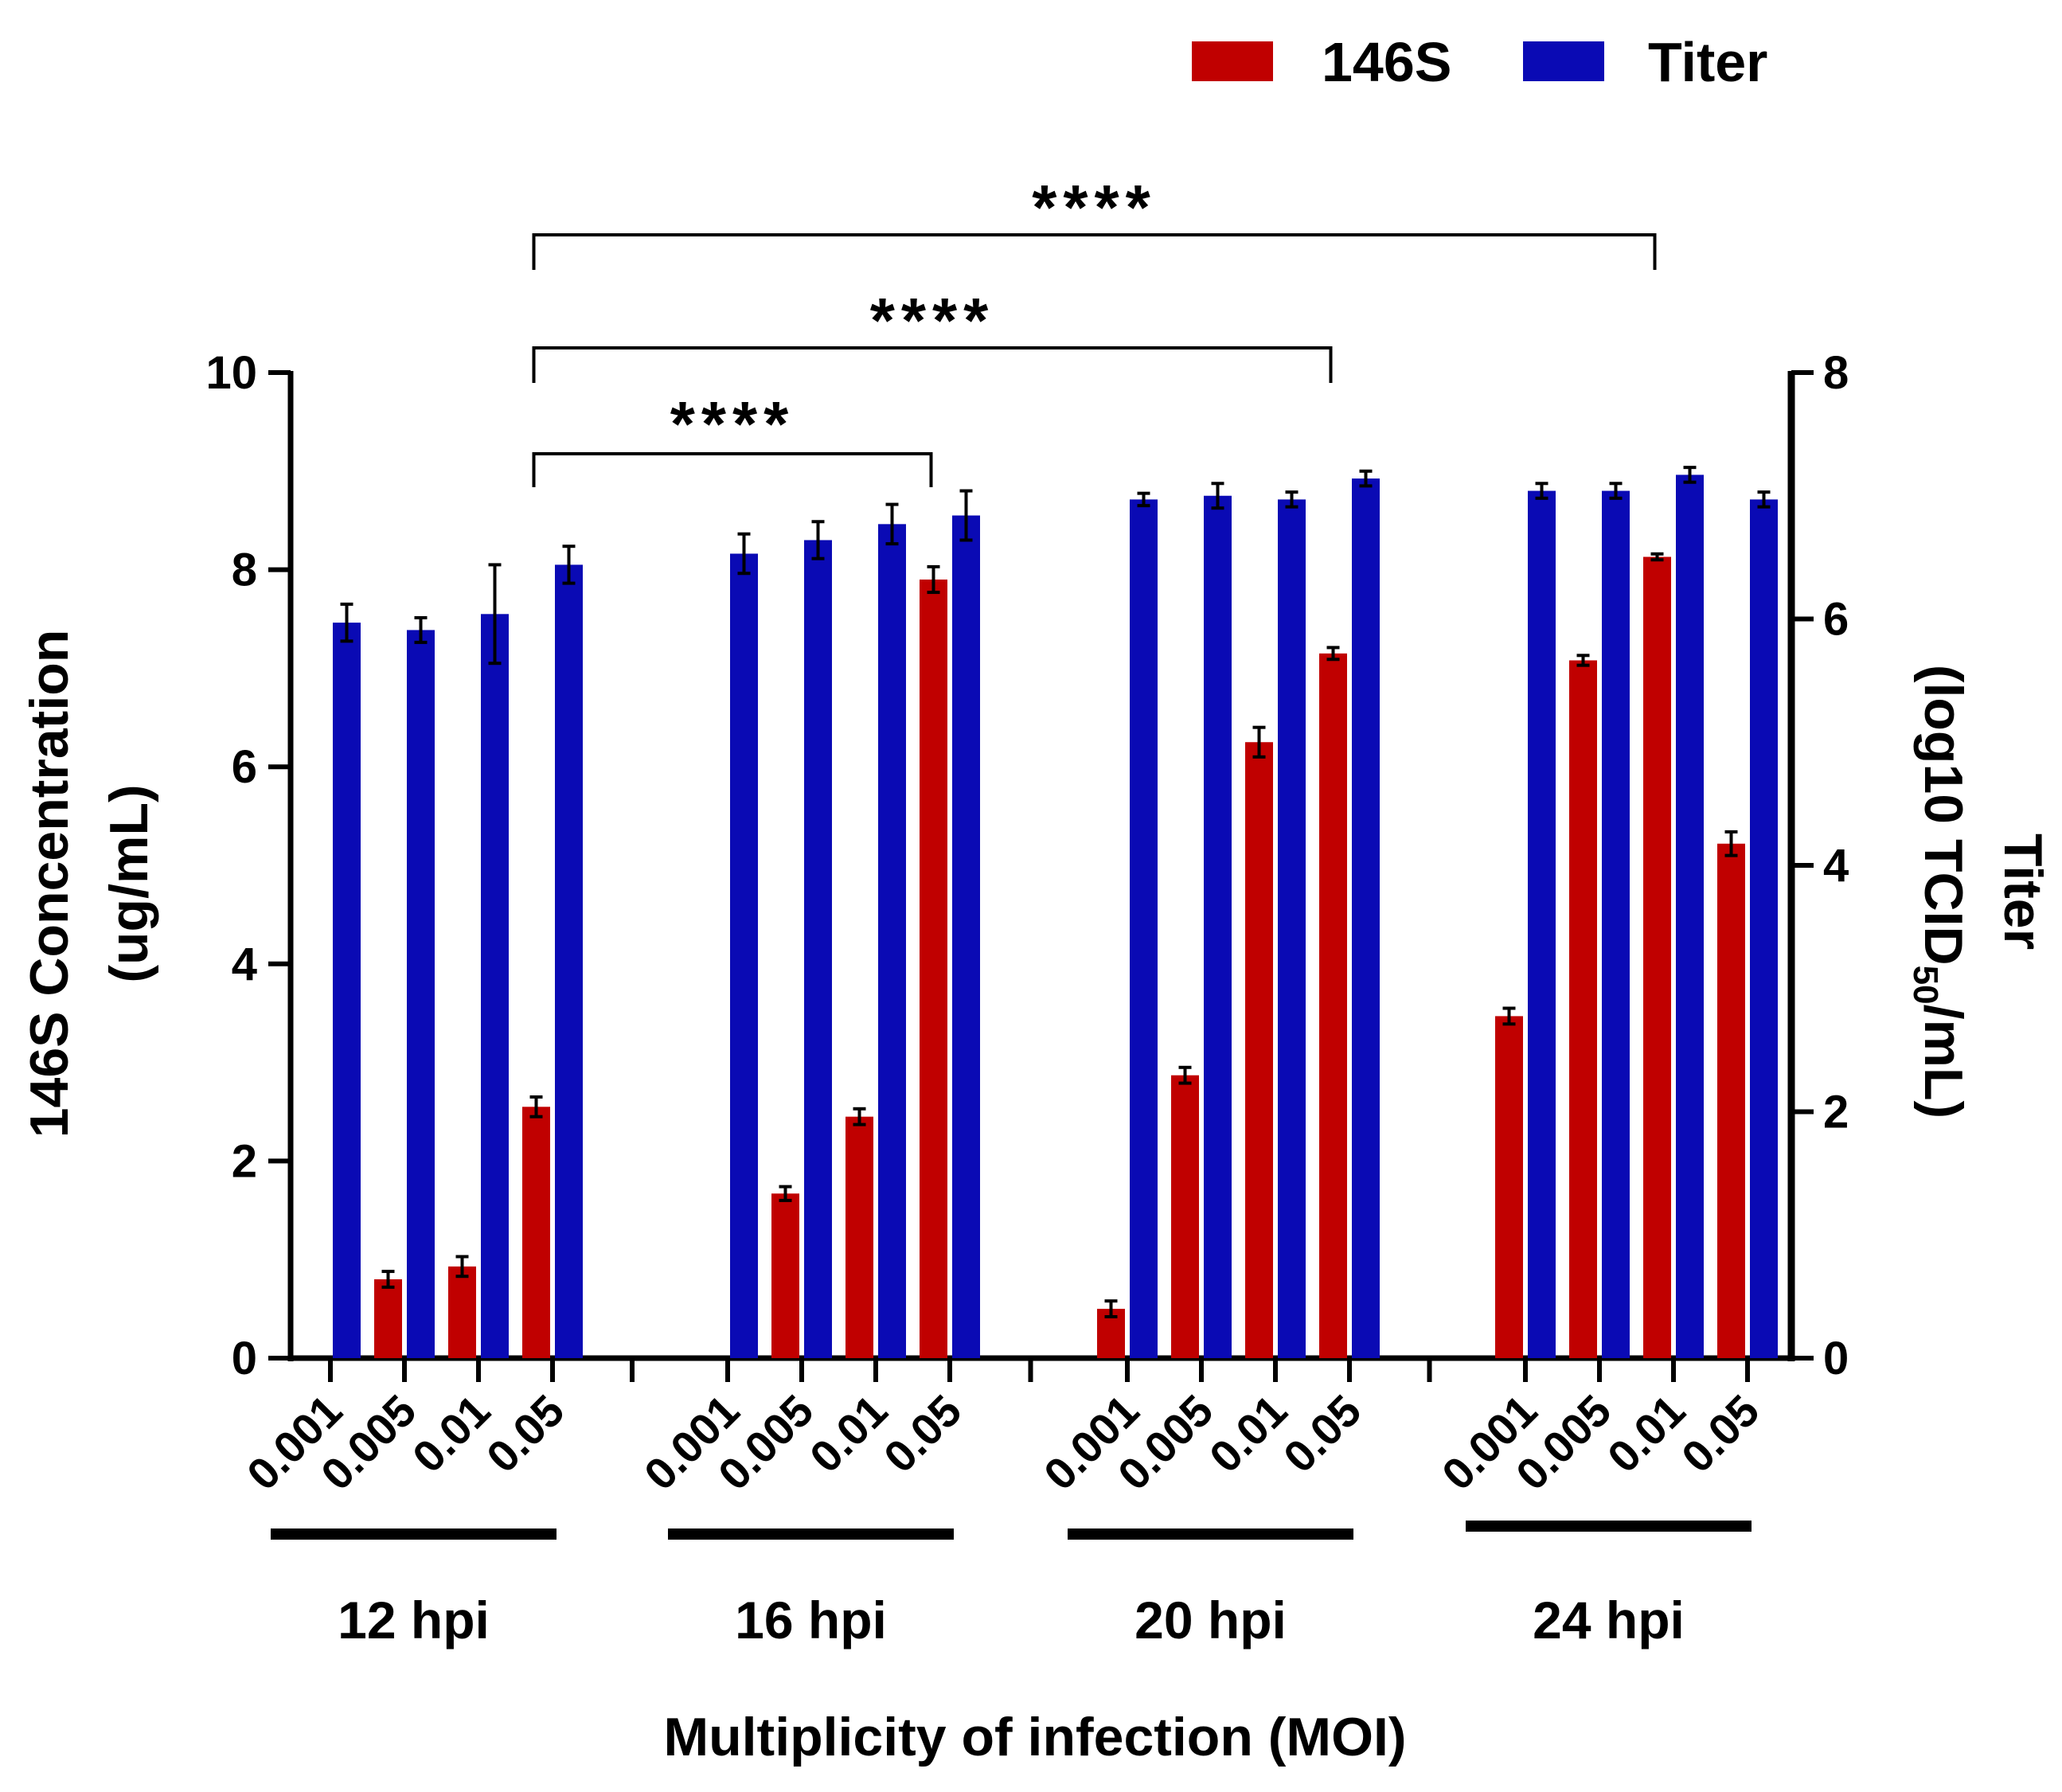  Describe the element at coordinates (244, 1161) in the screenshot. I see `y-left-tick-label: 2` at that location.